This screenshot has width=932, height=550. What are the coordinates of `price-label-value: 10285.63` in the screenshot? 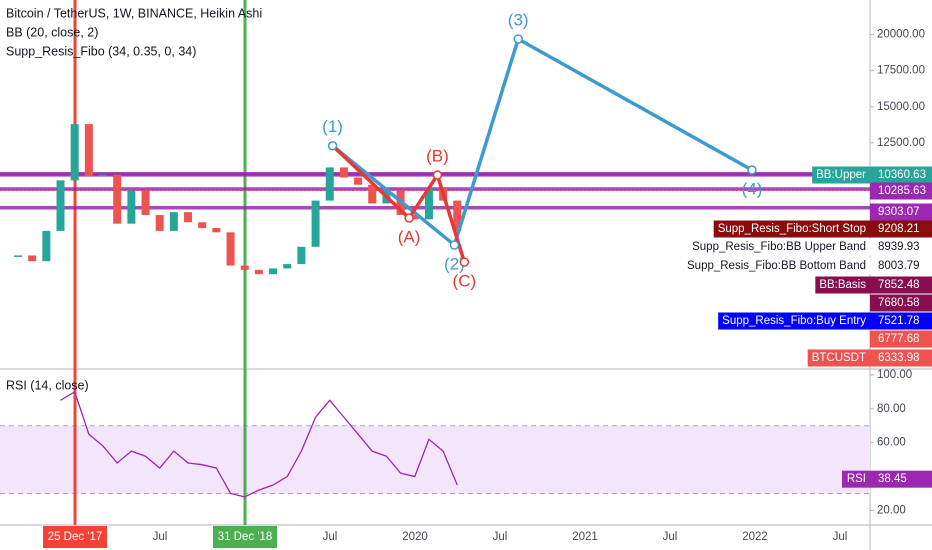 It's located at (902, 191).